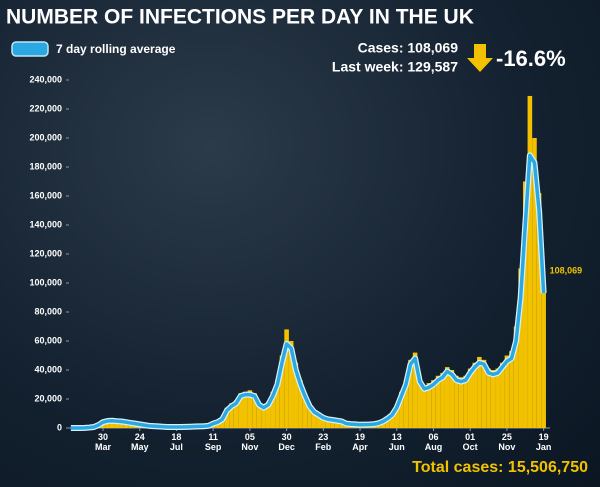 Image resolution: width=600 pixels, height=487 pixels. I want to click on x-tick-label: 11 Sep, so click(213, 442).